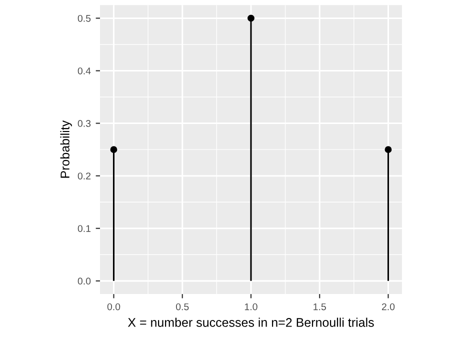 The height and width of the screenshot is (338, 474). What do you see at coordinates (84, 176) in the screenshot?
I see `y-tick-label: 0.2` at bounding box center [84, 176].